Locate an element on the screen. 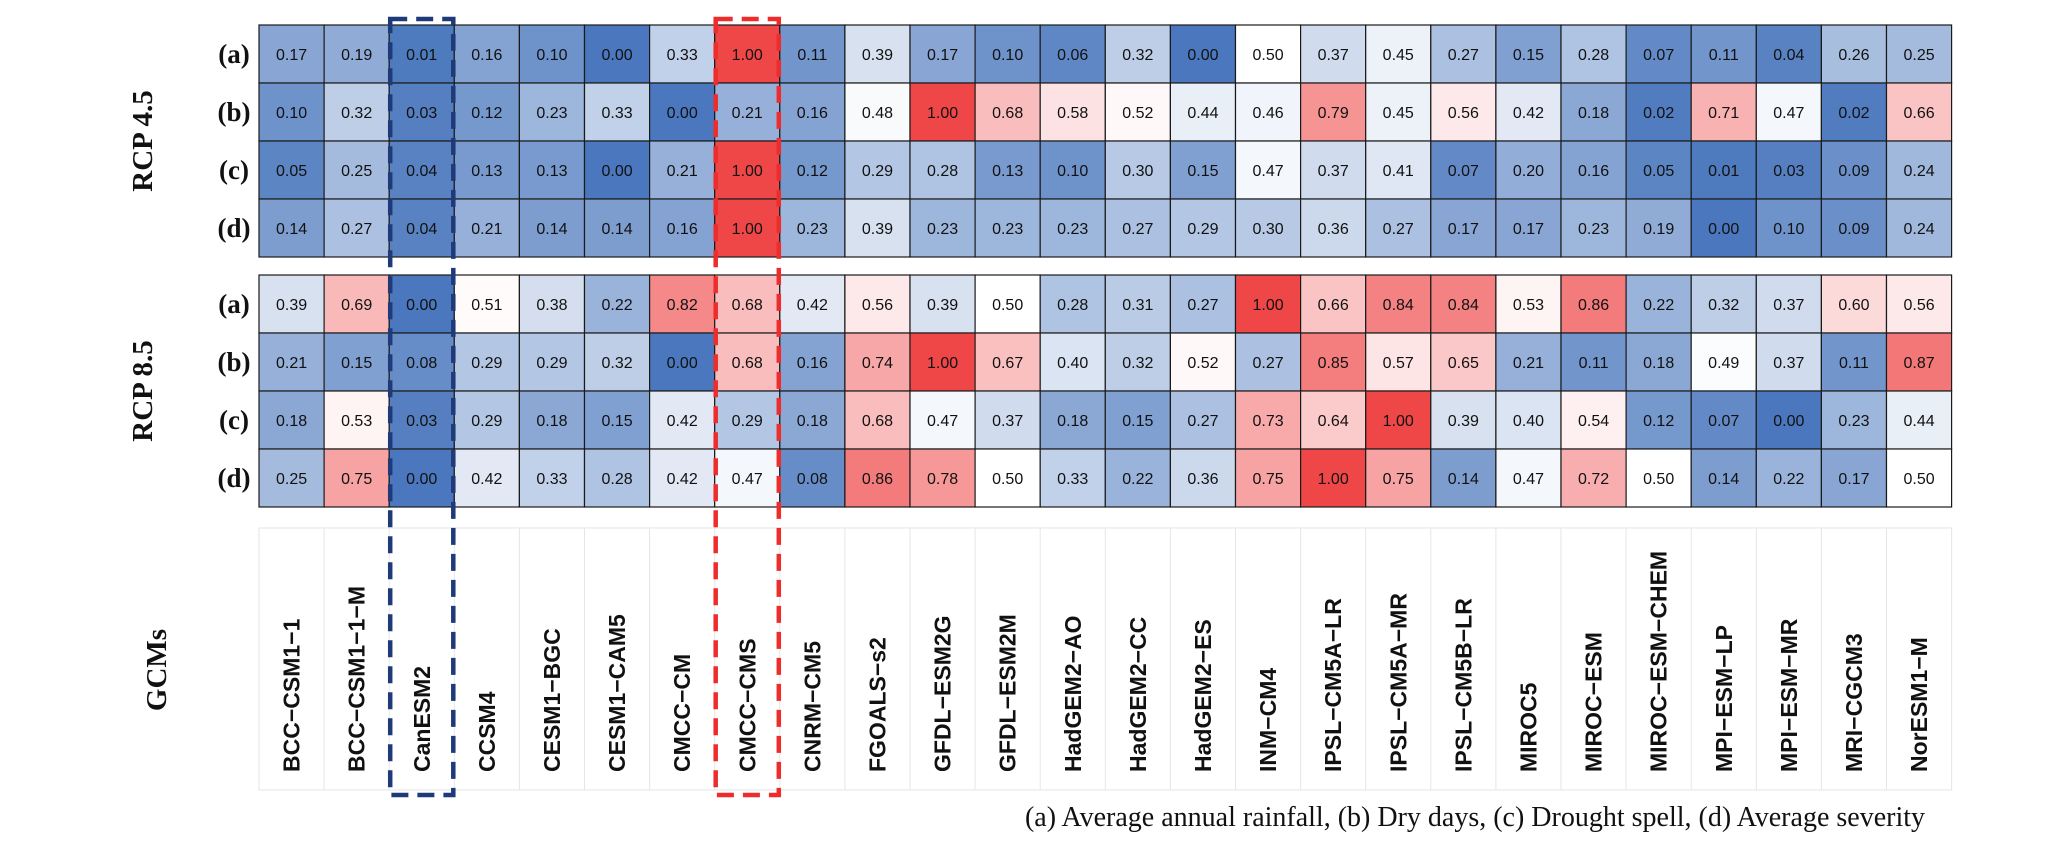 The width and height of the screenshot is (2067, 852). cell-value: 0.06 is located at coordinates (1072, 55).